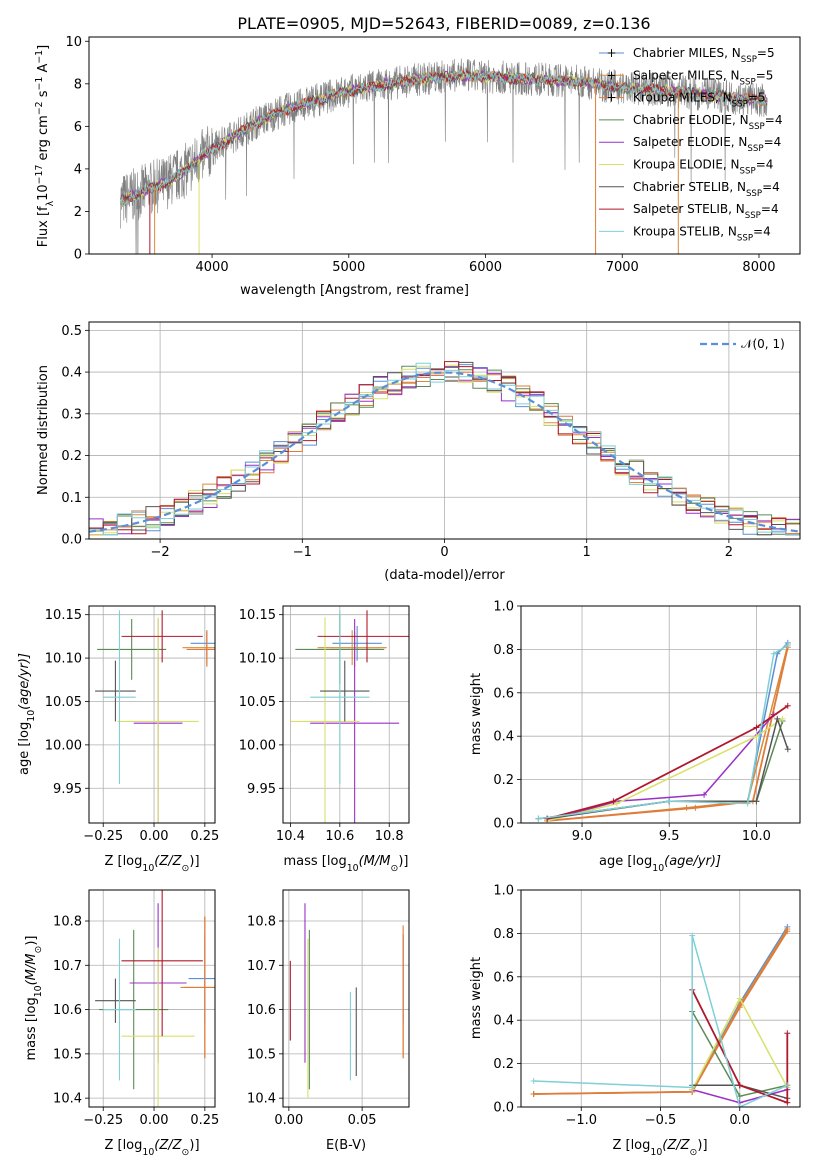  Describe the element at coordinates (31, 1028) in the screenshot. I see `y-axis-label-part: mass [log` at that location.